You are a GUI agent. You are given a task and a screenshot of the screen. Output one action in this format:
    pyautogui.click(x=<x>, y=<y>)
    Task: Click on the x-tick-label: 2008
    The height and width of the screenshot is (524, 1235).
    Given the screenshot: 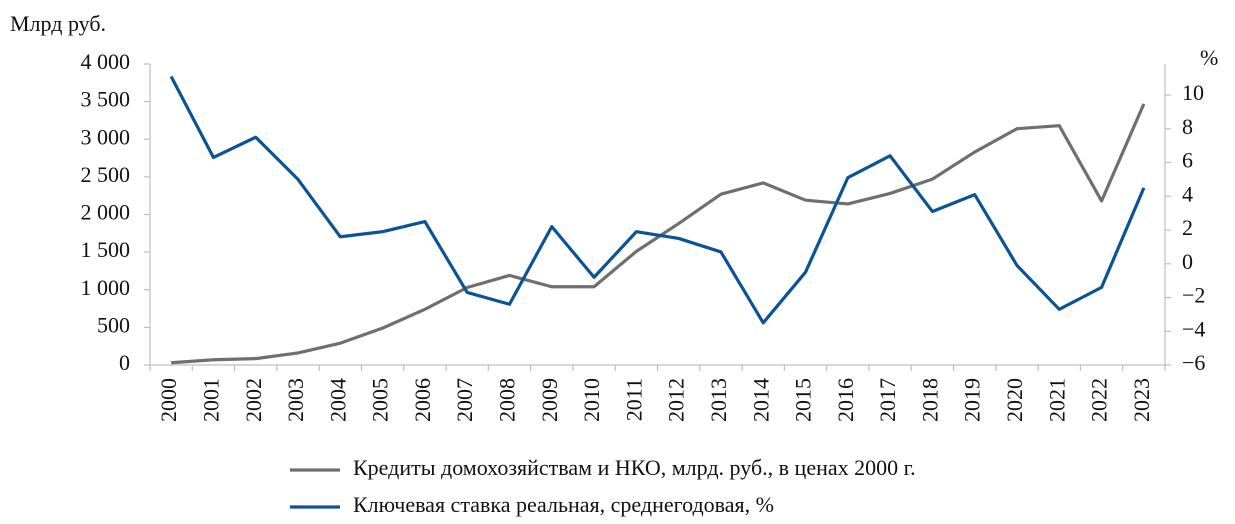 What is the action you would take?
    pyautogui.click(x=507, y=400)
    